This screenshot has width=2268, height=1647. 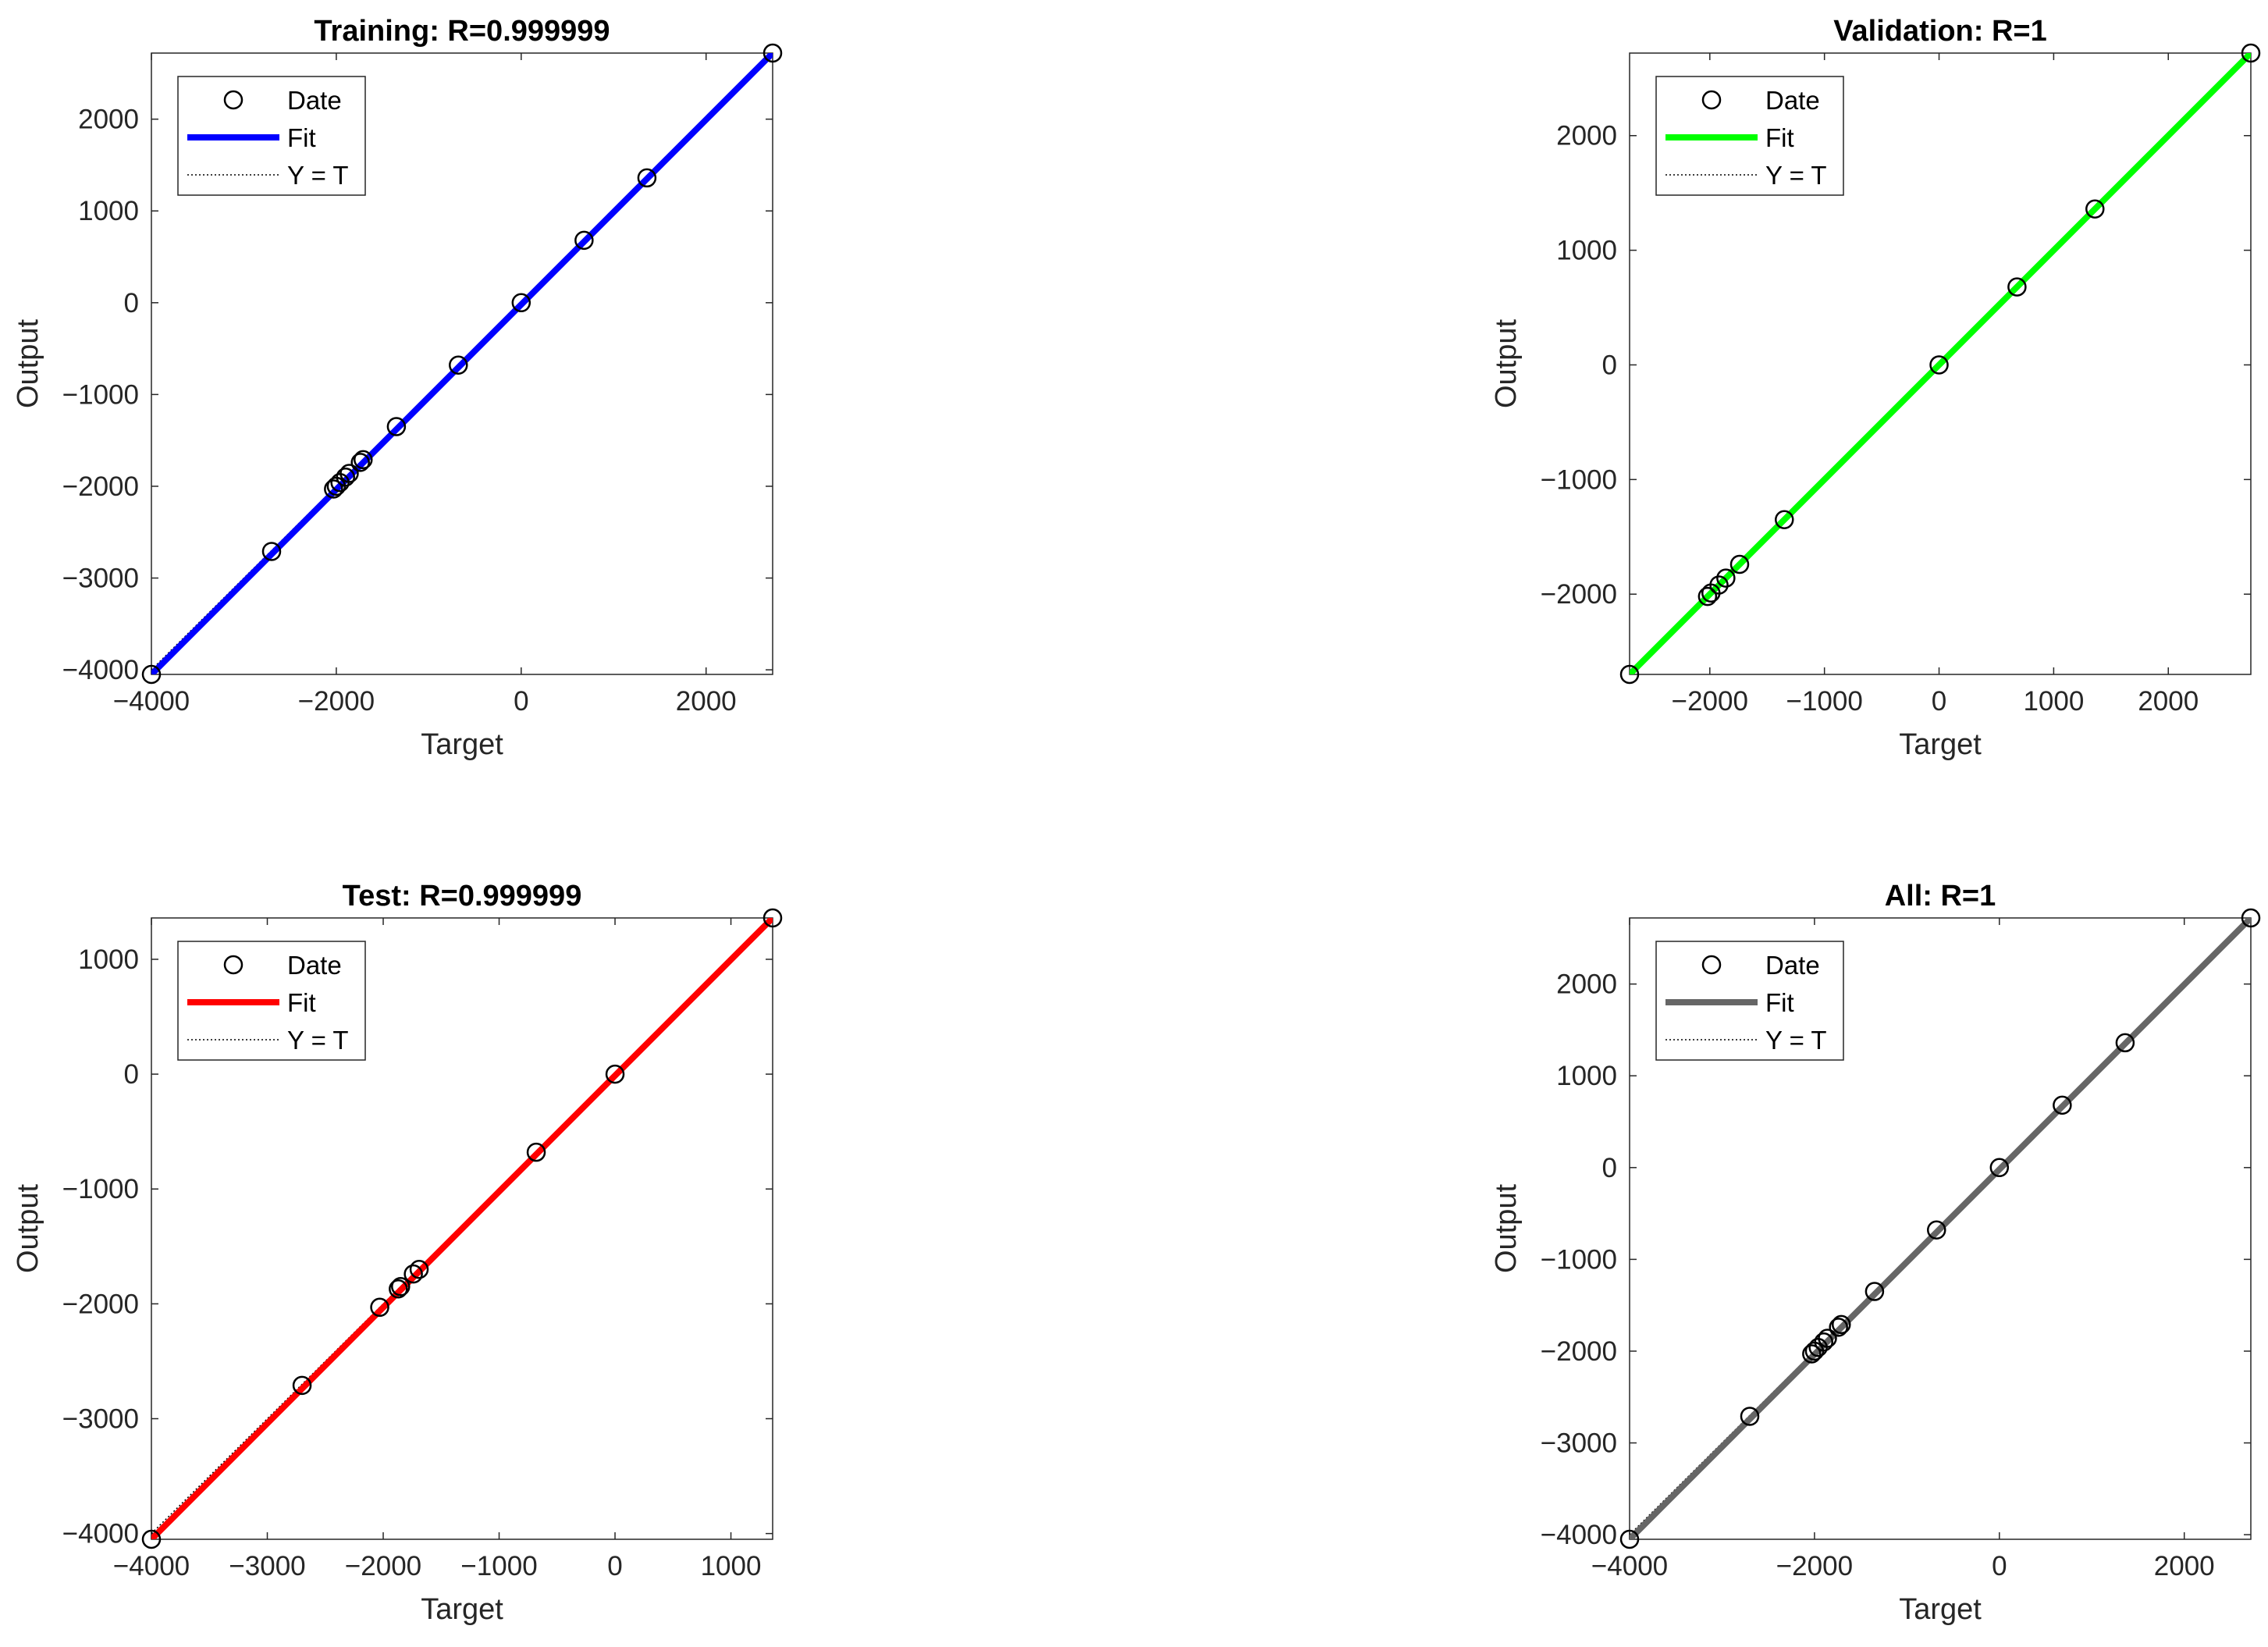 What do you see at coordinates (1941, 896) in the screenshot?
I see `chart-title: All: R=1` at bounding box center [1941, 896].